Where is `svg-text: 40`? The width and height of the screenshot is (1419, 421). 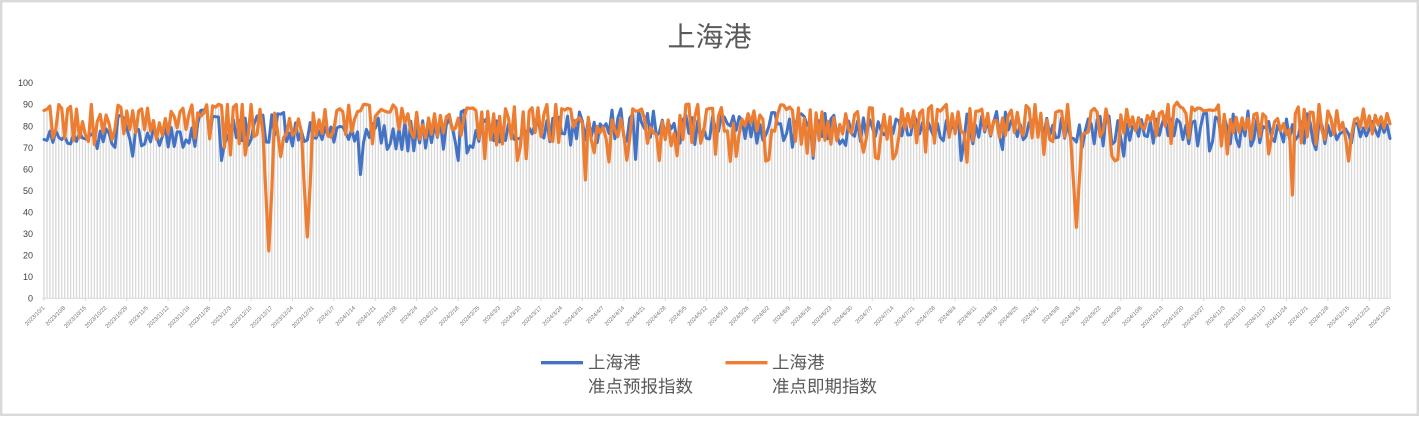 svg-text: 40 is located at coordinates (28, 212).